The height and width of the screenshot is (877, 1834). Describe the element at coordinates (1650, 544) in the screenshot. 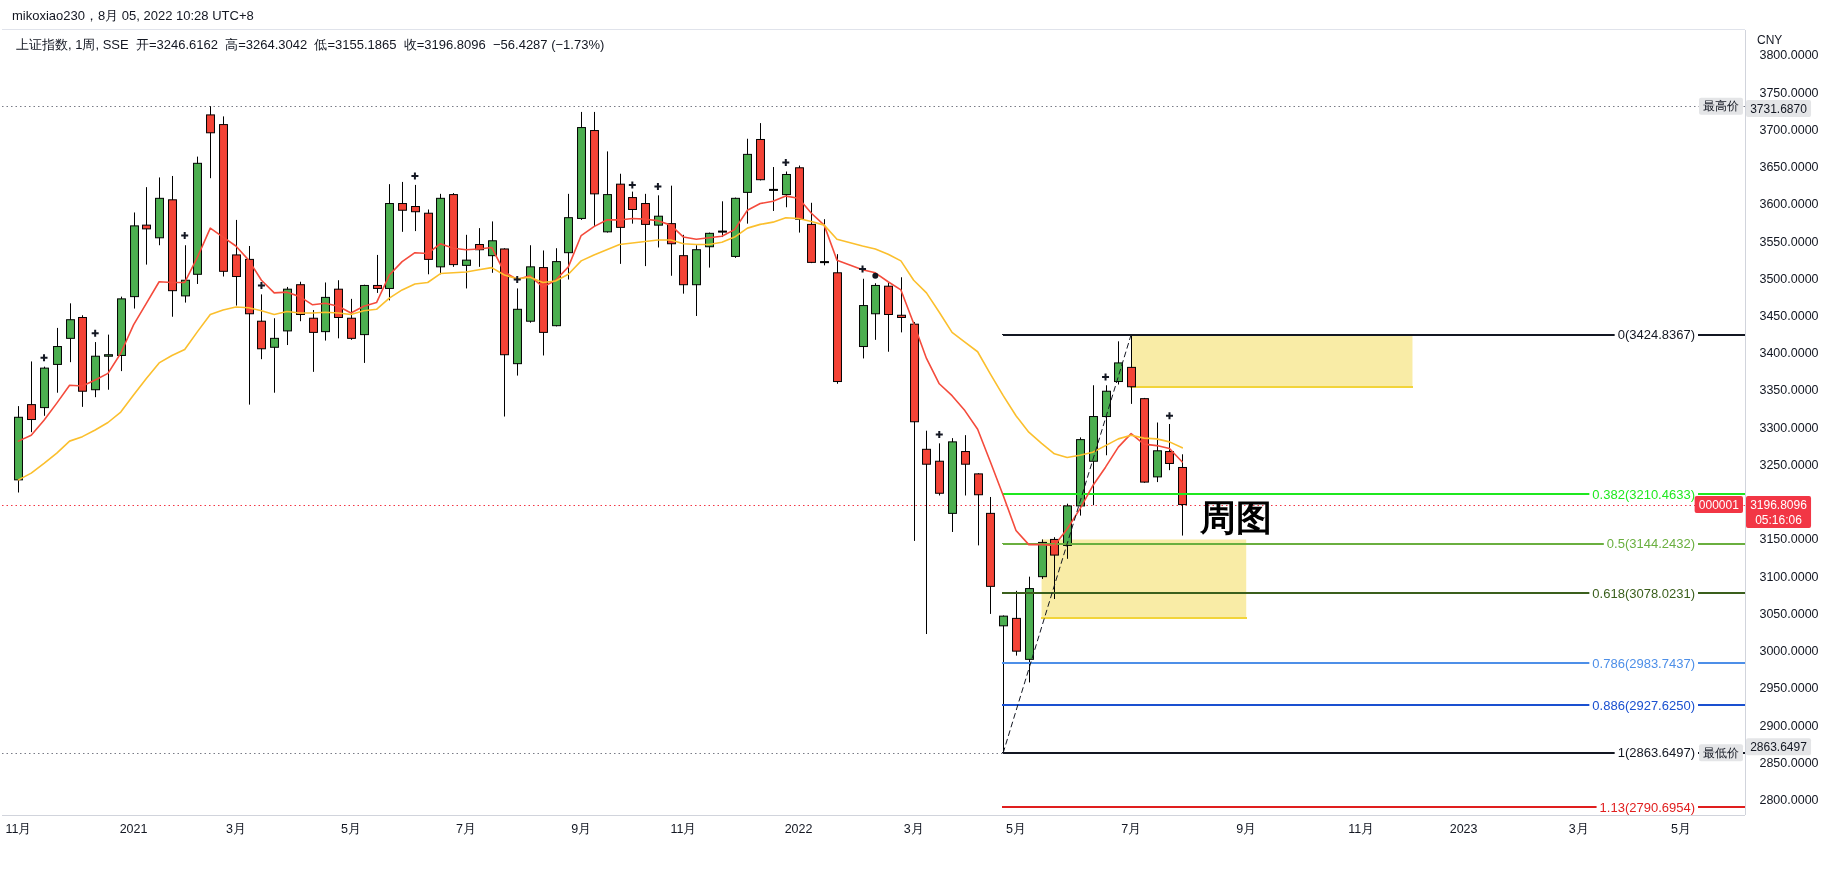

I see `series-label: 0.5(3144.2432)` at that location.